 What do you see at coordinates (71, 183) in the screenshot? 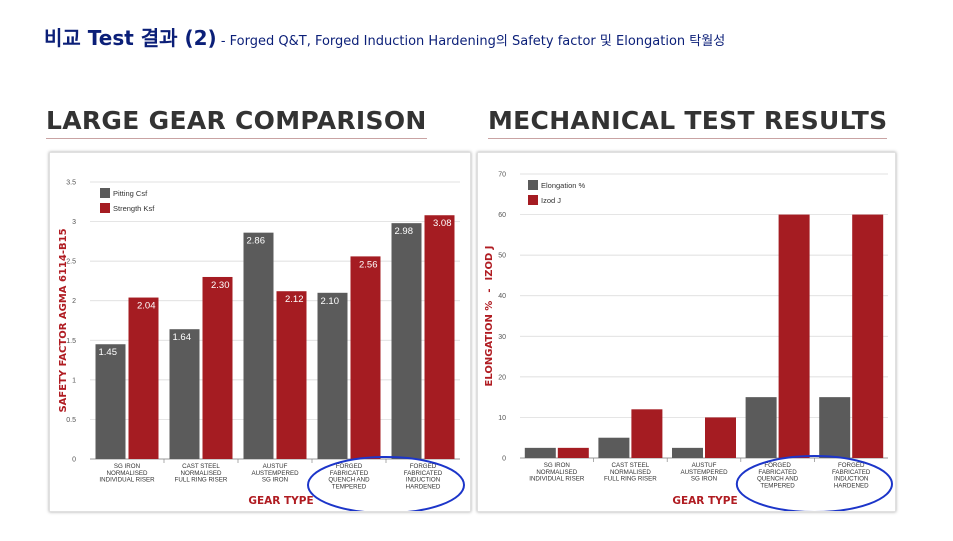
I see `y-tick-label: 3.5` at bounding box center [71, 183].